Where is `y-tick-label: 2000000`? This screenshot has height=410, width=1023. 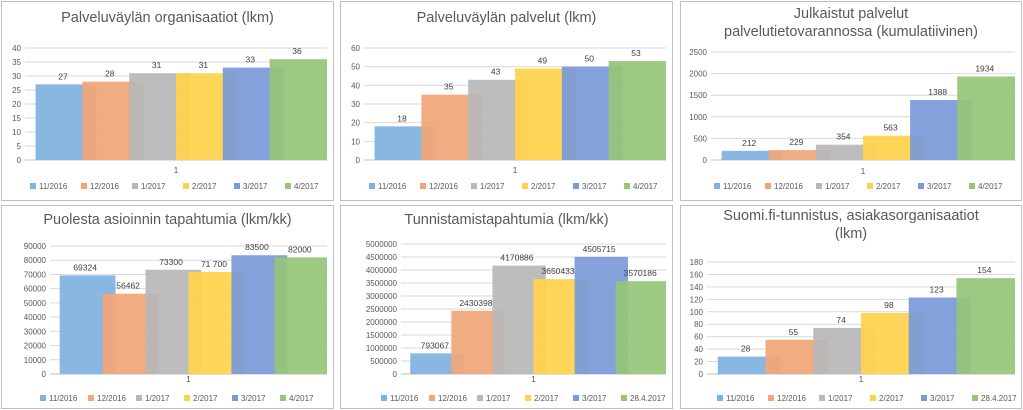 y-tick-label: 2000000 is located at coordinates (382, 322).